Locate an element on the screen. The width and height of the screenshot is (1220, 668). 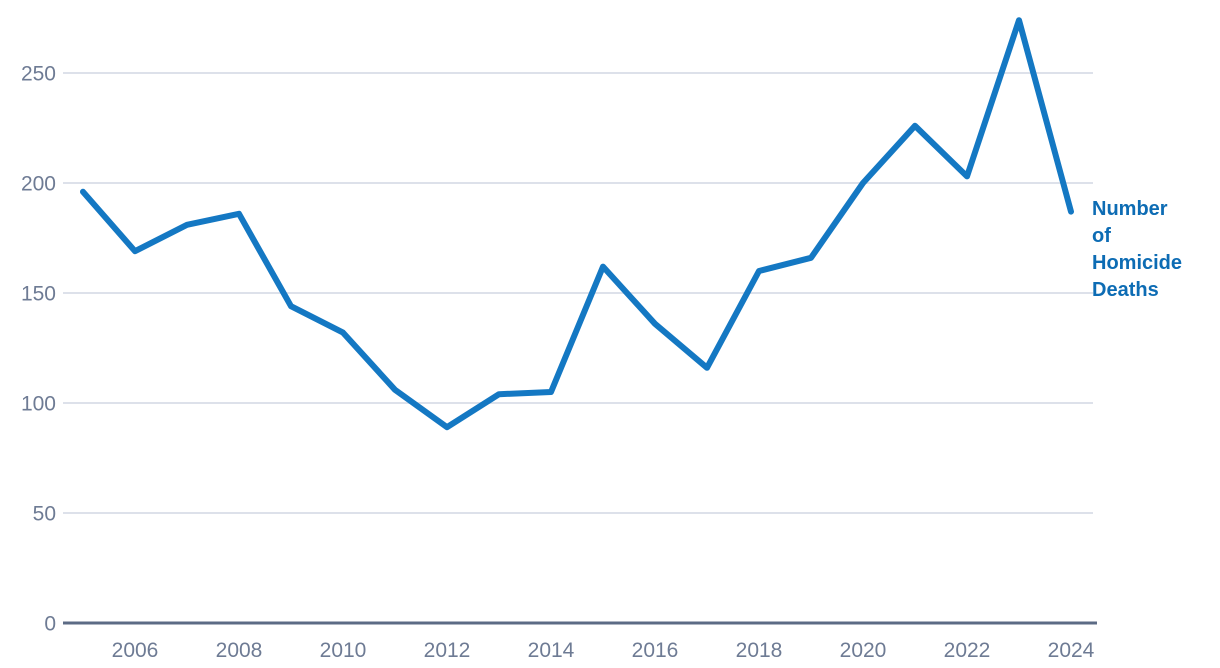
y-tick-label: 150 is located at coordinates (38, 294).